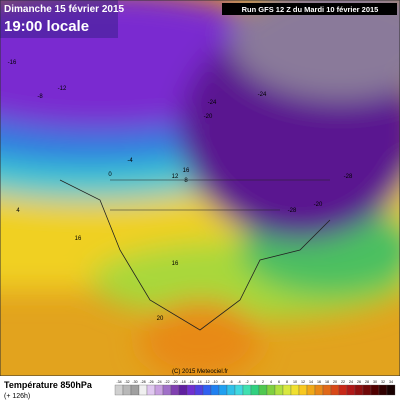 The width and height of the screenshot is (400, 400). What do you see at coordinates (186, 181) in the screenshot?
I see `contour-label: 8` at bounding box center [186, 181].